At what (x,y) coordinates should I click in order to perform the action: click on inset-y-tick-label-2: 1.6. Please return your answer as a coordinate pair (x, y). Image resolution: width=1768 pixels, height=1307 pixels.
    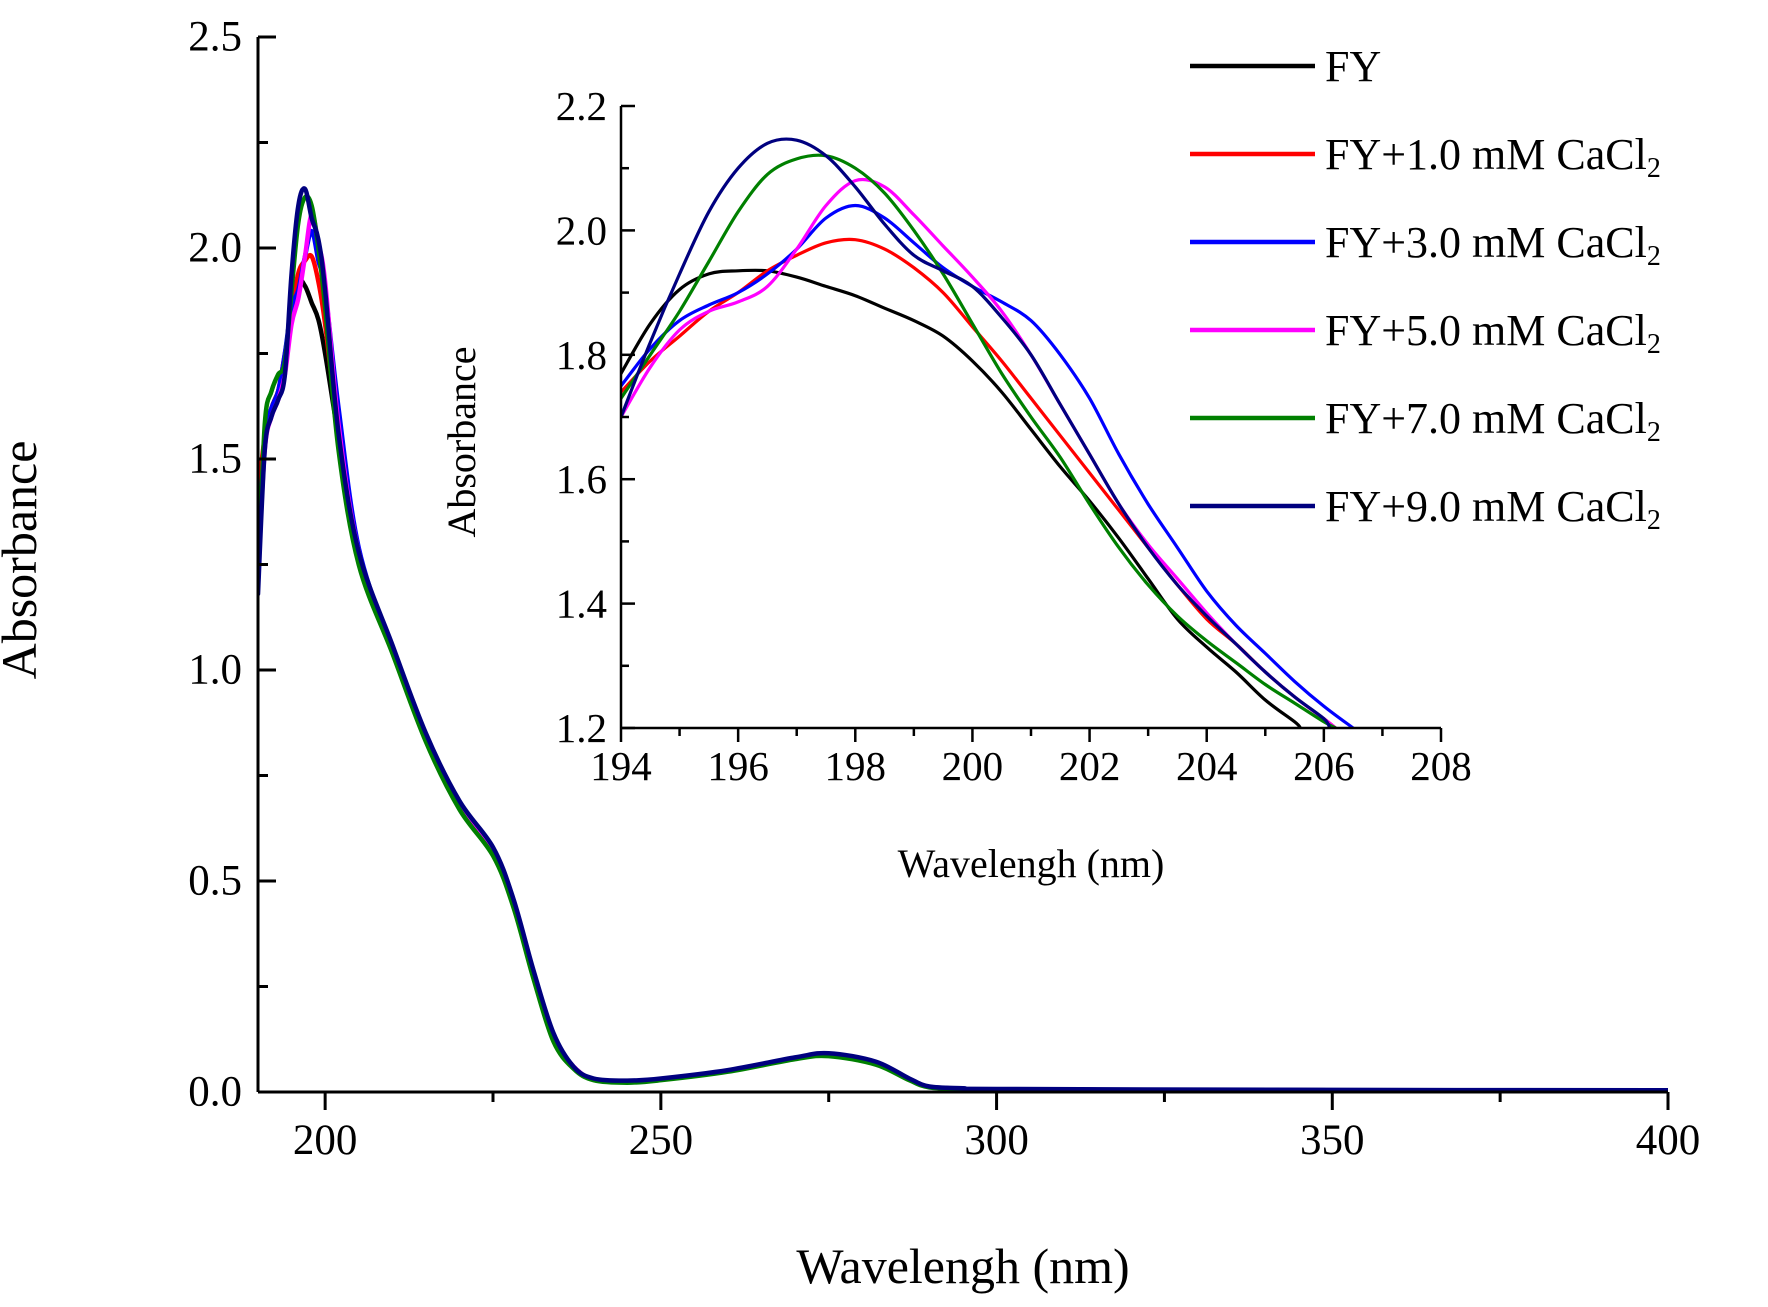
    Looking at the image, I should click on (581, 479).